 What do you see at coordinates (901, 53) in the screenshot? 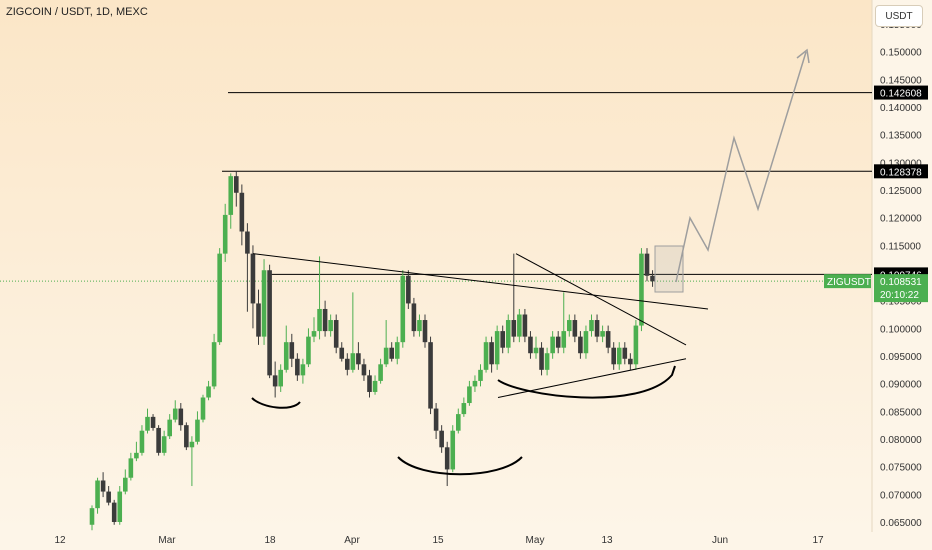
I see `y-tick-label: 0.150000` at bounding box center [901, 53].